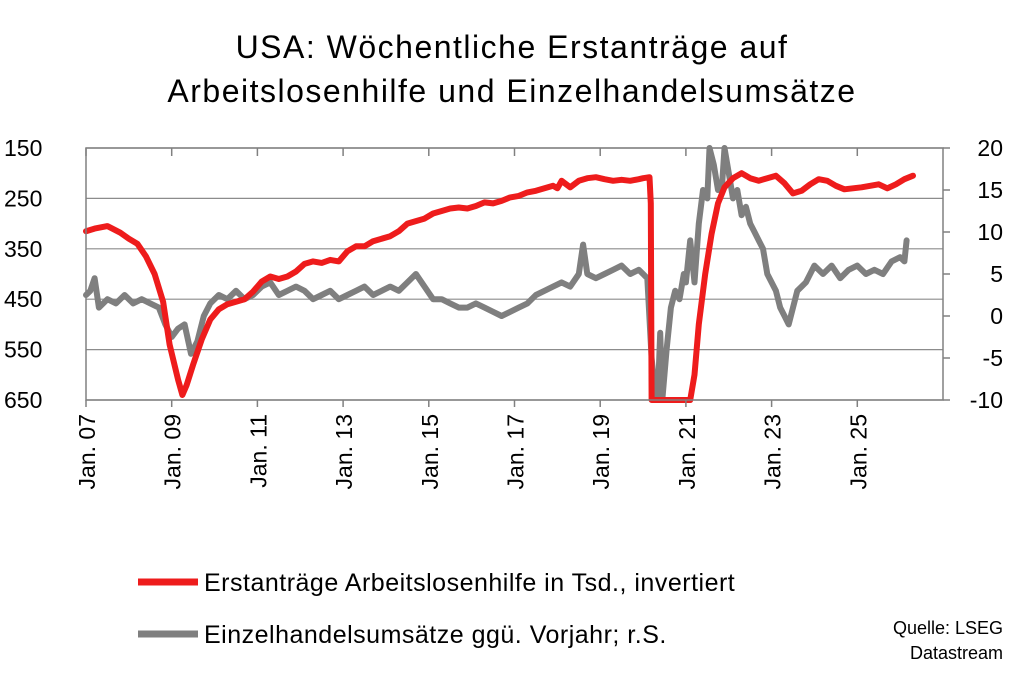 This screenshot has height=679, width=1024. What do you see at coordinates (990, 232) in the screenshot?
I see `right-tick-label-2: 10` at bounding box center [990, 232].